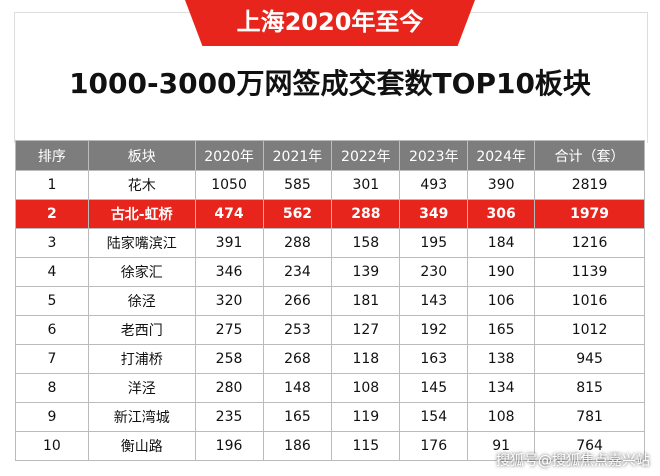 The width and height of the screenshot is (660, 476). What do you see at coordinates (141, 272) in the screenshot?
I see `table-cell: 徐家汇` at bounding box center [141, 272].